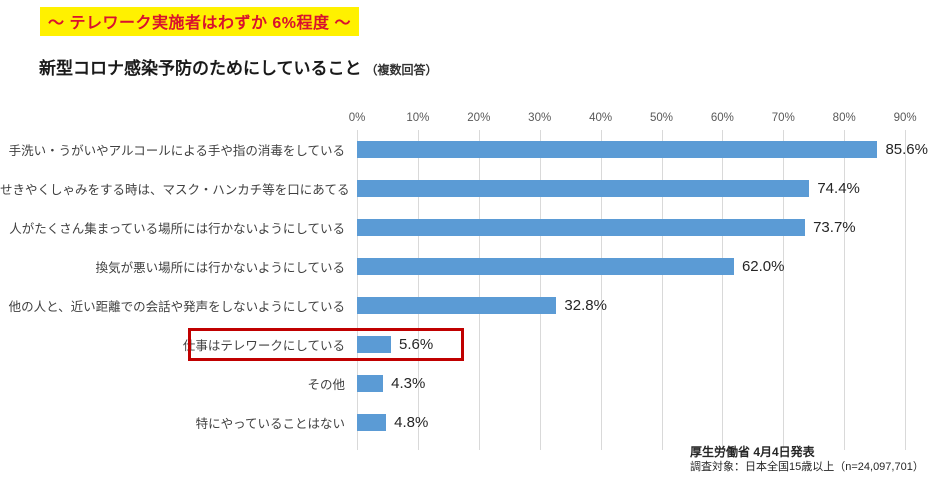  What do you see at coordinates (654, 305) in the screenshot?
I see `bar-track: 32.8%` at bounding box center [654, 305].